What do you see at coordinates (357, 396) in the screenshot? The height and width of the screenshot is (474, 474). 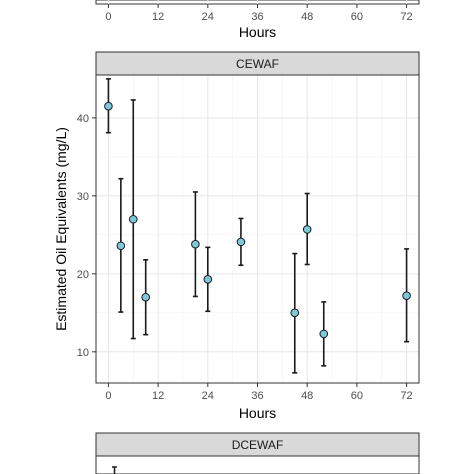 I see `x-tick-label: 60` at bounding box center [357, 396].